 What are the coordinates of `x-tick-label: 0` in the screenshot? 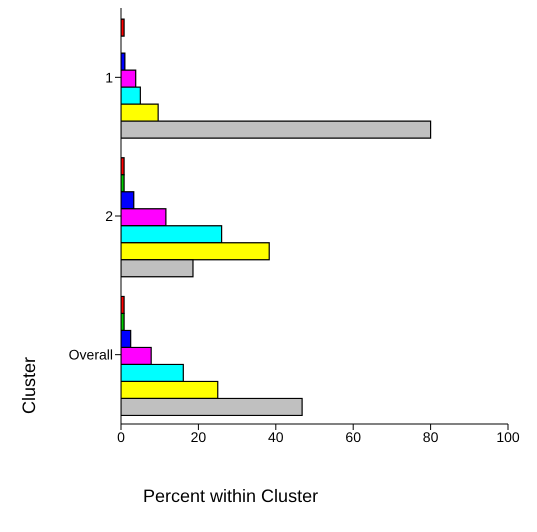 It's located at (121, 436).